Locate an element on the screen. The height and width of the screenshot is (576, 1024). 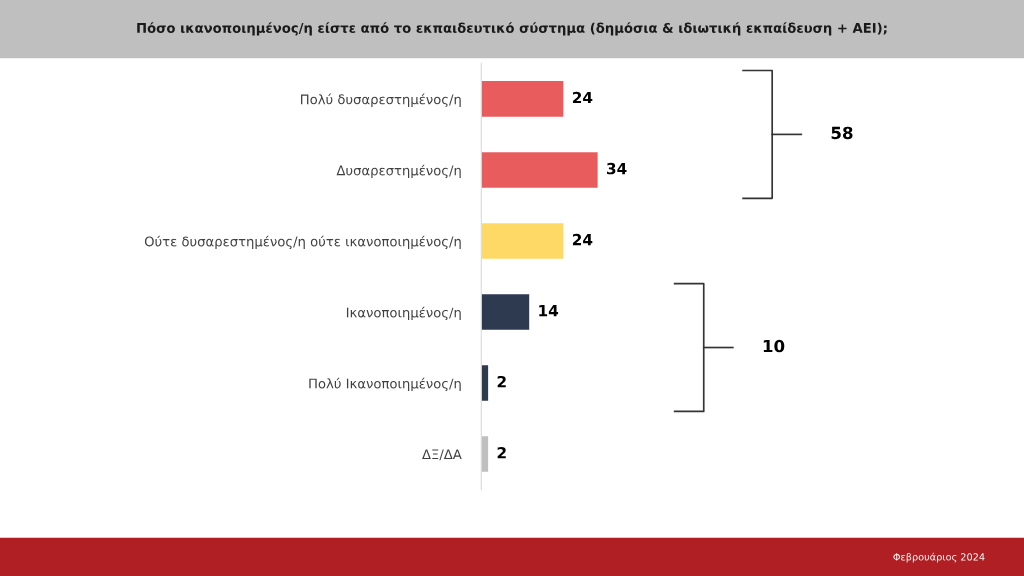
data-label: 34 is located at coordinates (617, 168).